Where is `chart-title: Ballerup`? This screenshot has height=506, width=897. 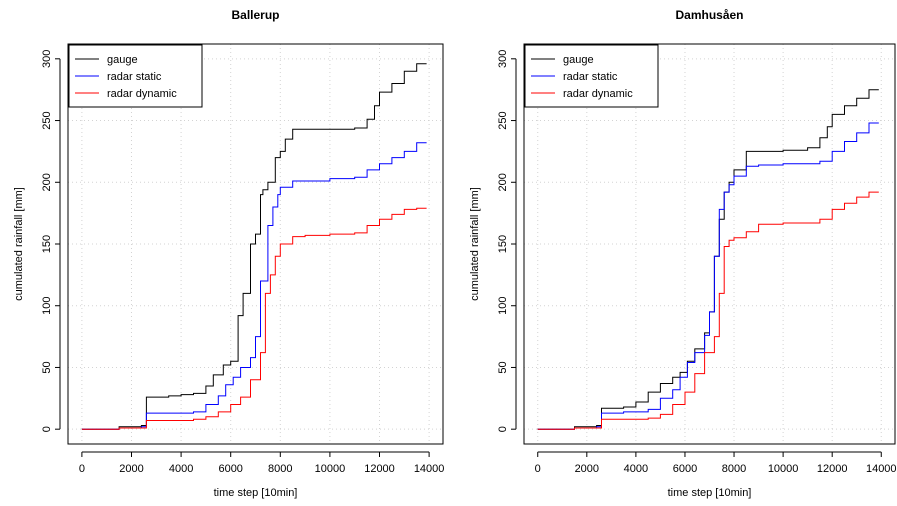
chart-title: Ballerup is located at coordinates (255, 15).